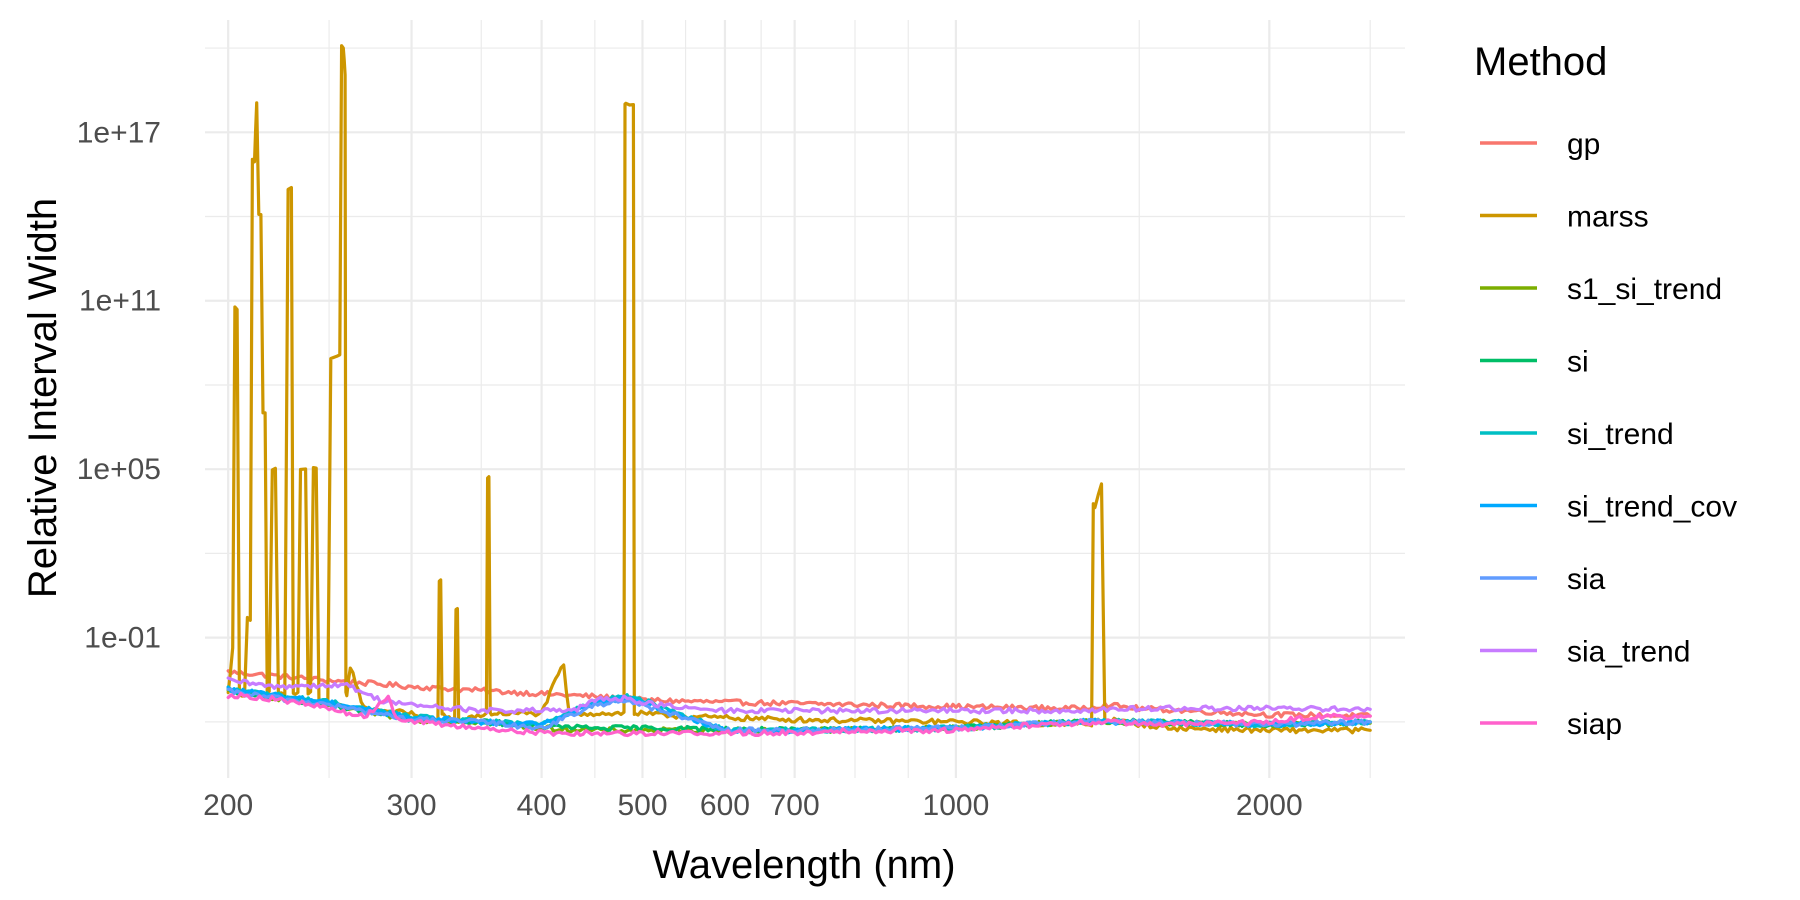  I want to click on y-tick-label: 1e+05, so click(119, 469).